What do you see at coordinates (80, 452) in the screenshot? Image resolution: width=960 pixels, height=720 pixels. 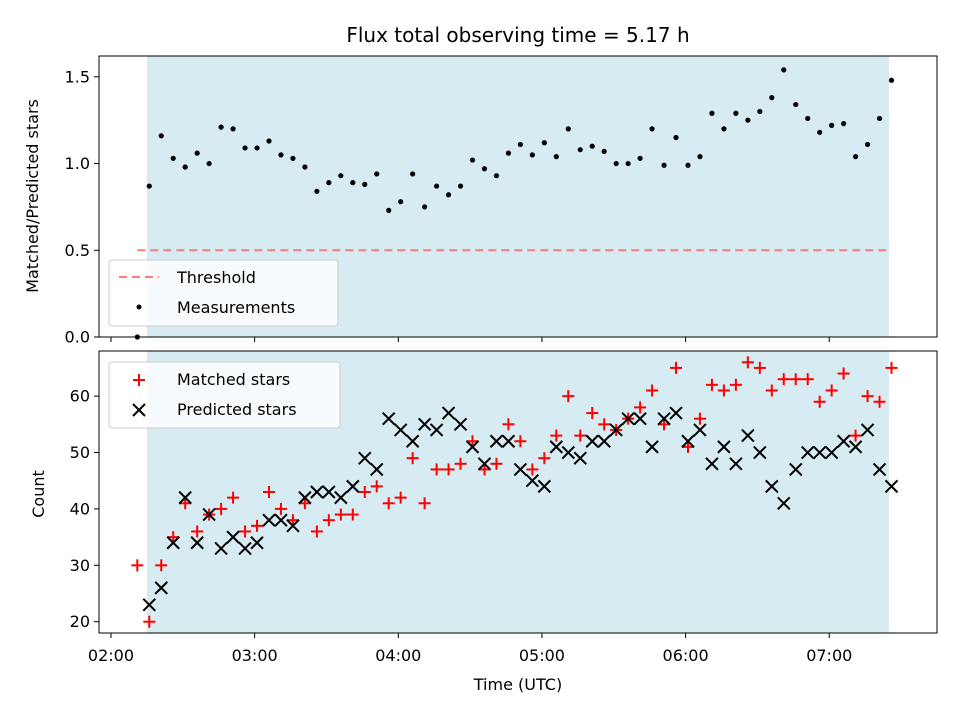 I see `bottom-y-tick-label: 50` at bounding box center [80, 452].